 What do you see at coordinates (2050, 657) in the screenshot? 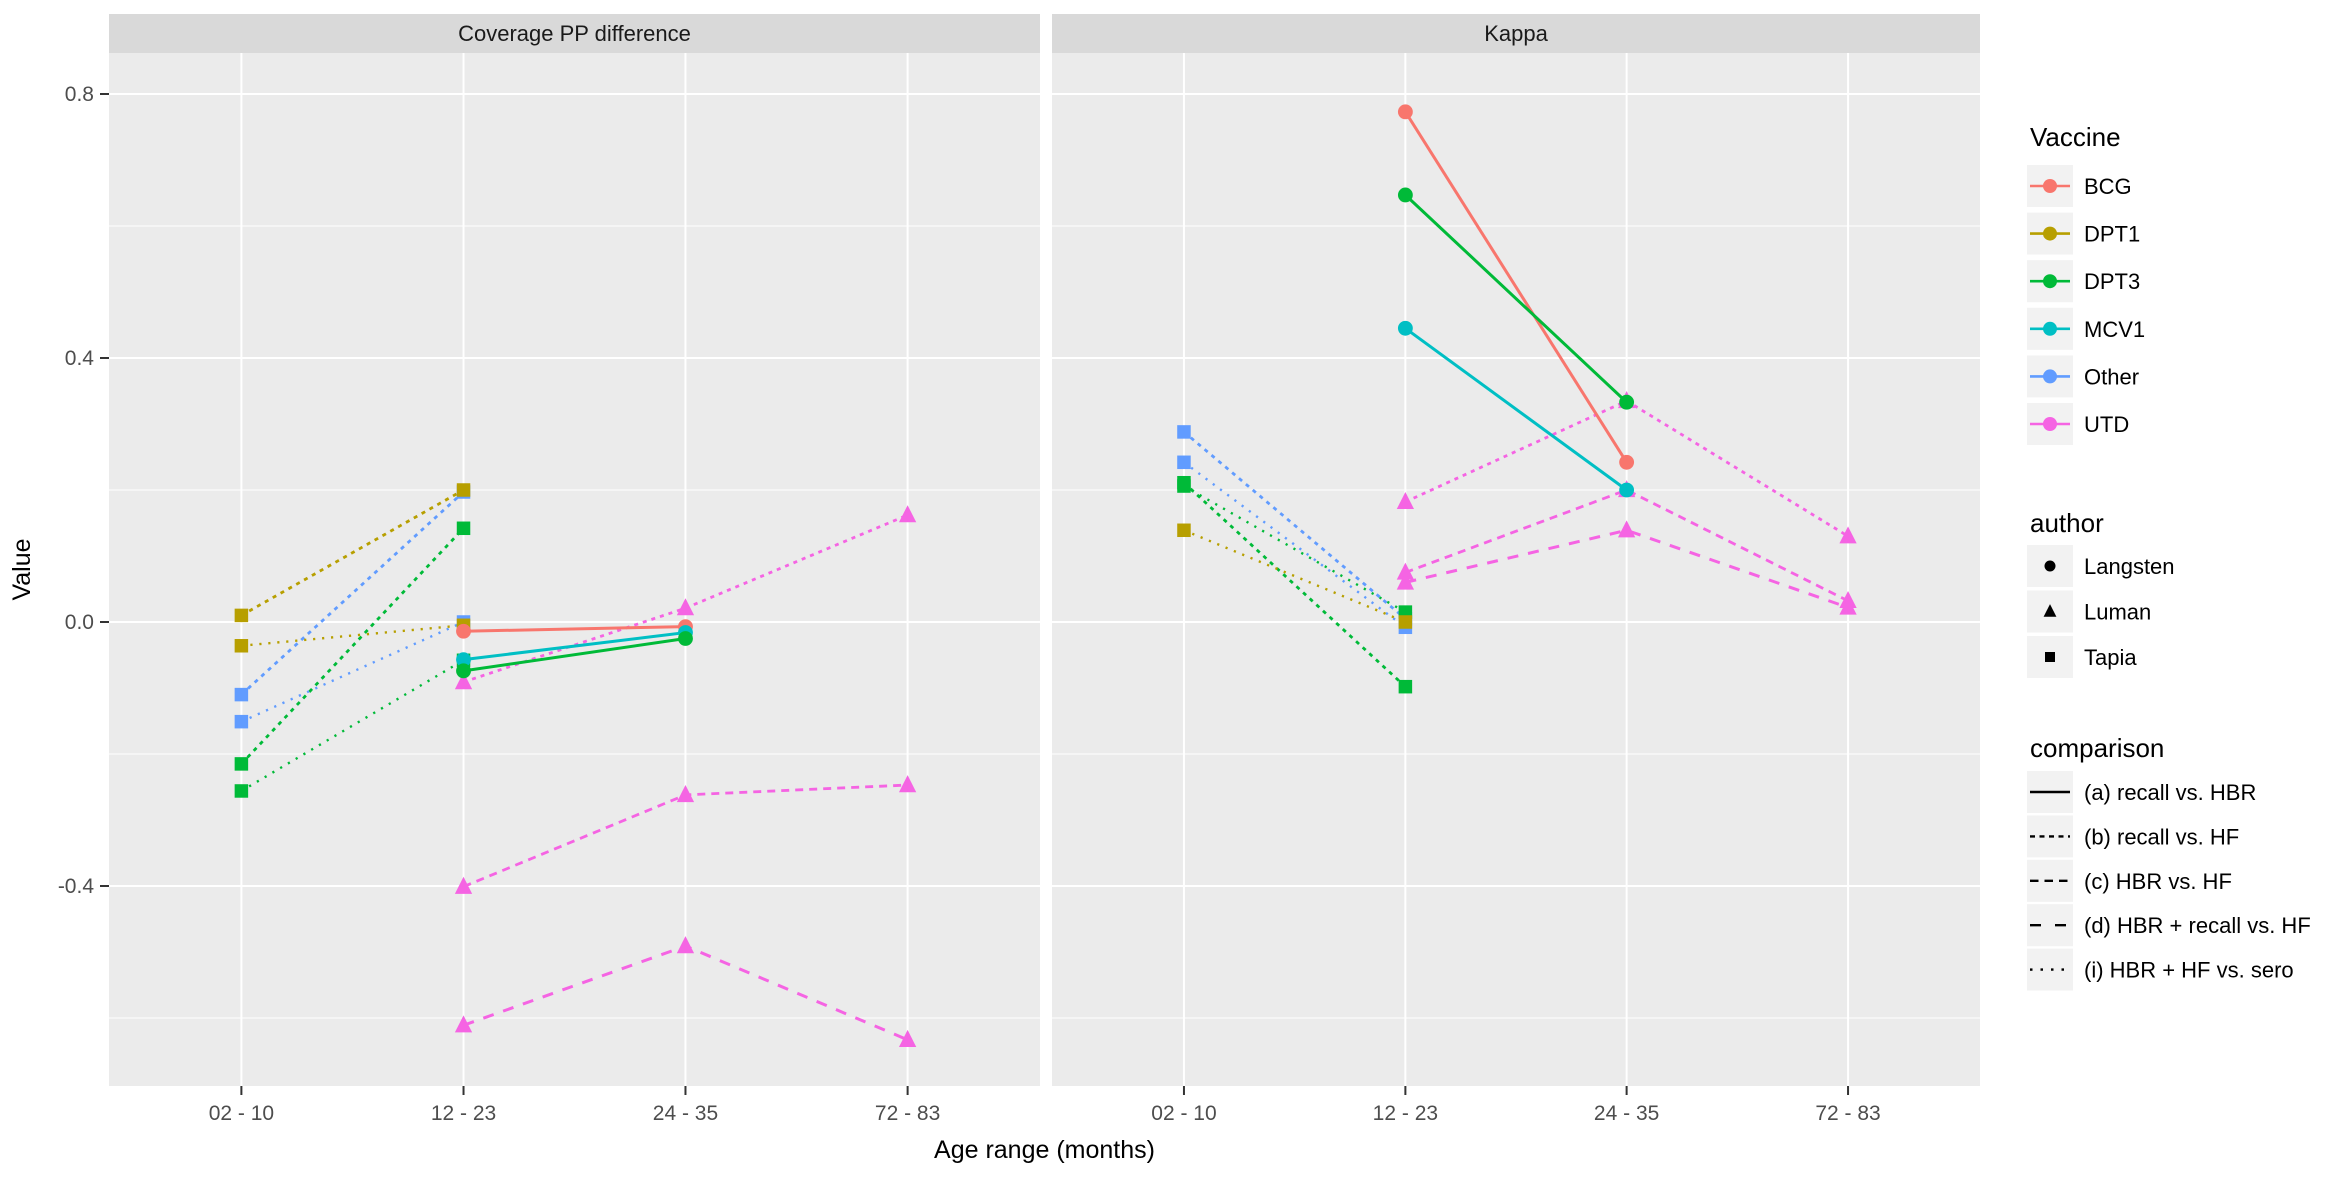
I see `legend-key-square-icon` at bounding box center [2050, 657].